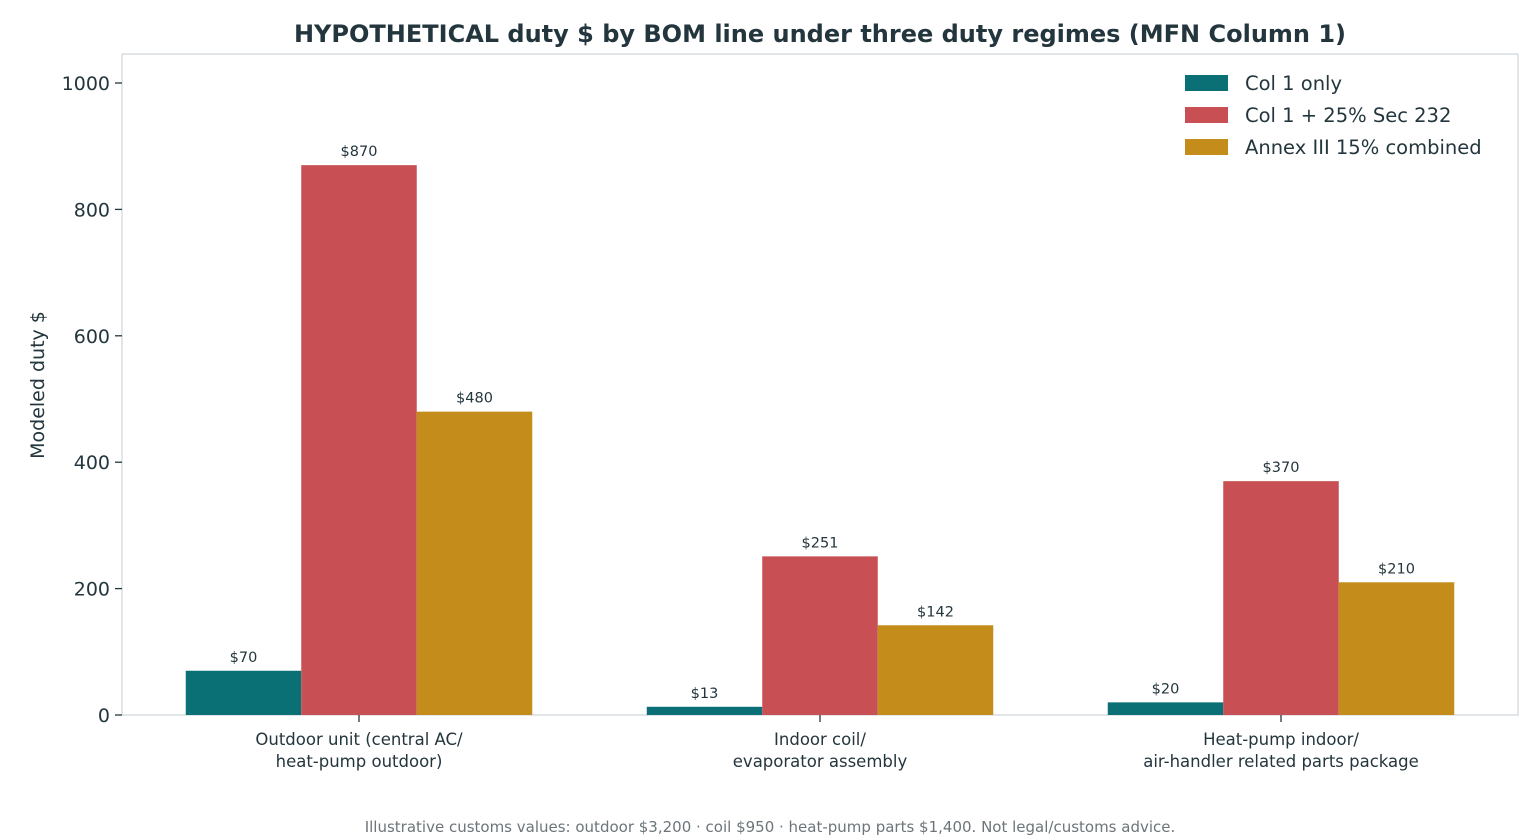  I want to click on y-axis-label: Modeled duty $, so click(38, 385).